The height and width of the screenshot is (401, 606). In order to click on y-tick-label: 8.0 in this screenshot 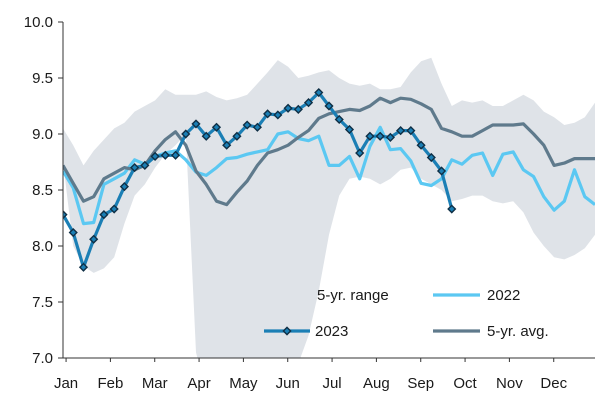, I will do `click(42, 246)`.